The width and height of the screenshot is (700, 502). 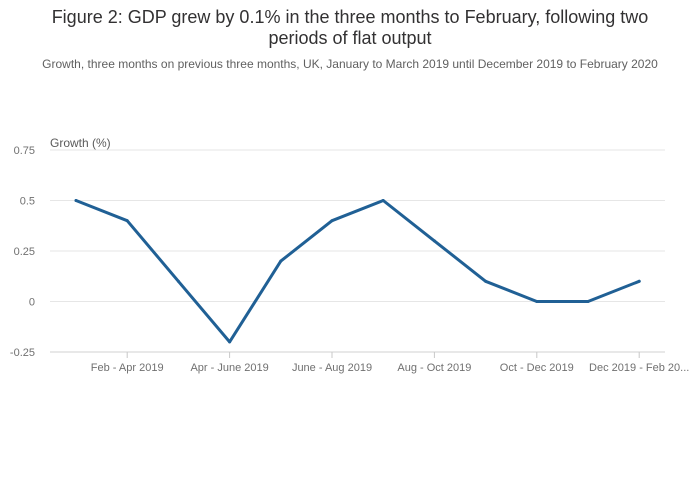 I want to click on y-axis-label: Growth (%), so click(x=80, y=143).